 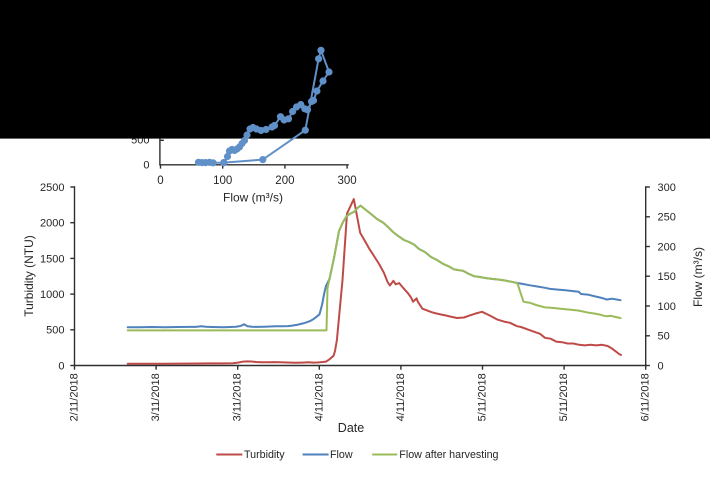 I want to click on svg-text: 500, so click(x=55, y=331).